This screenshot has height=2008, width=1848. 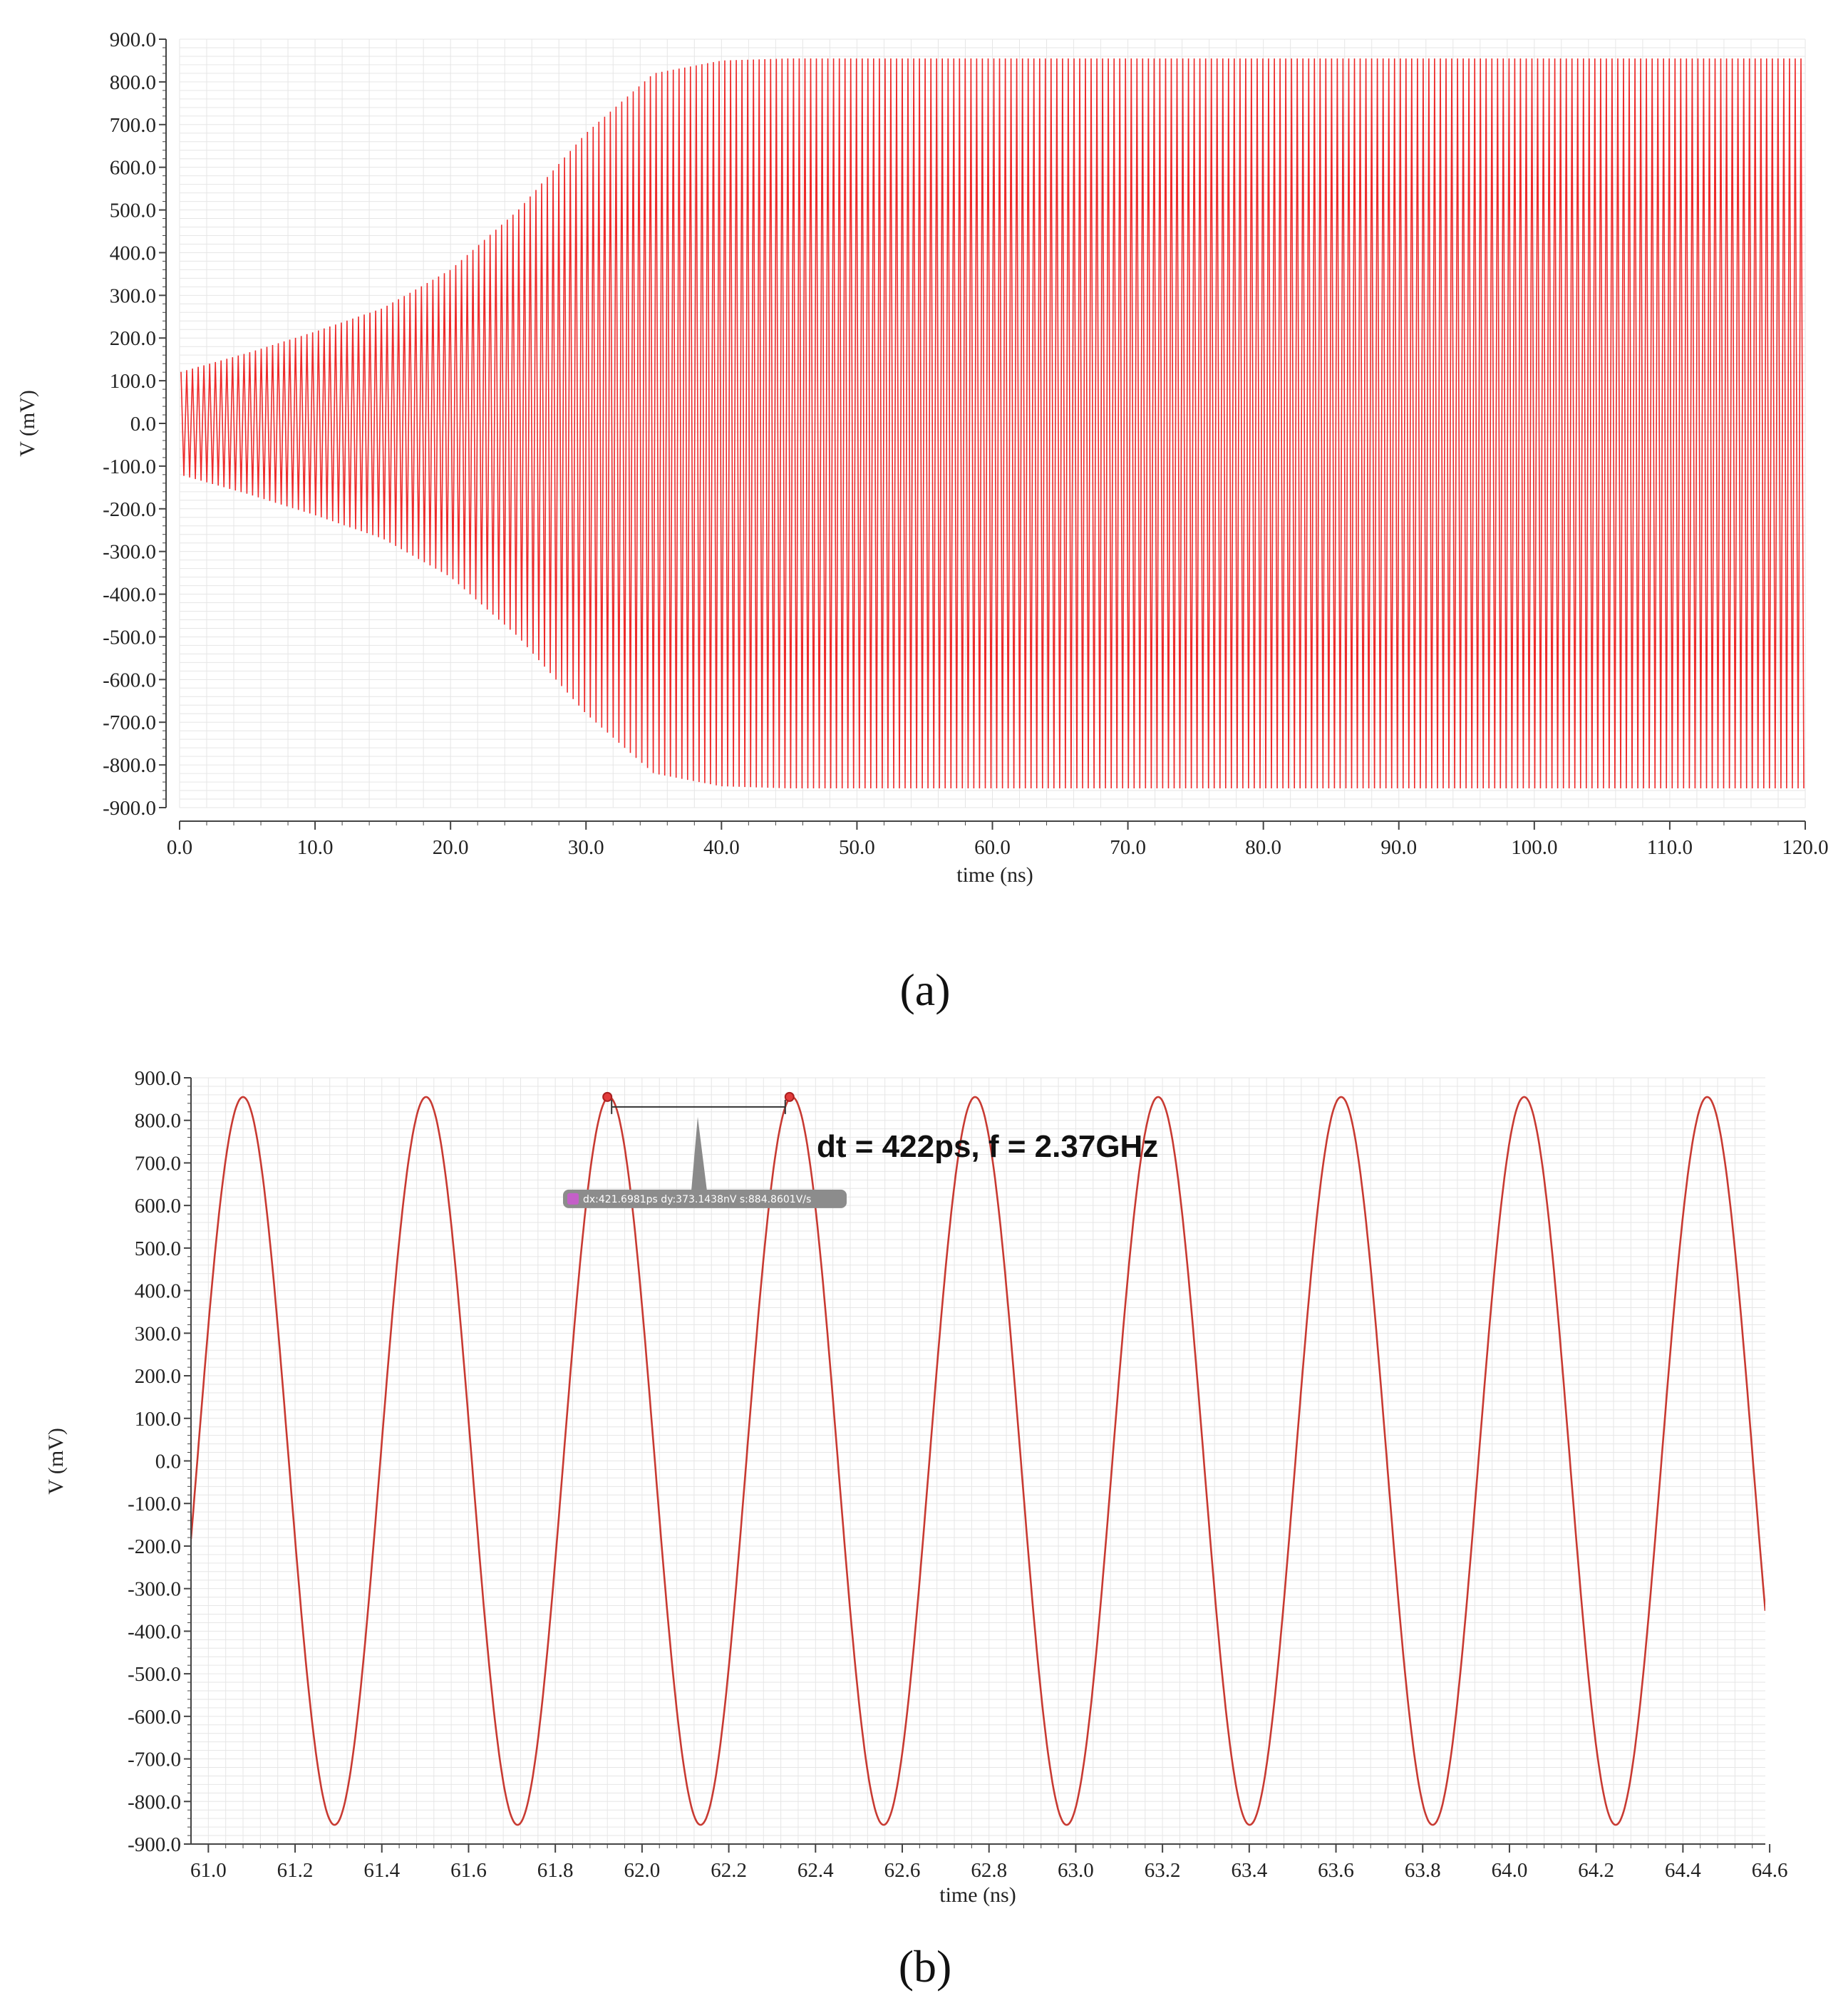 I want to click on y-axis-label-b: V (mV), so click(x=56, y=1461).